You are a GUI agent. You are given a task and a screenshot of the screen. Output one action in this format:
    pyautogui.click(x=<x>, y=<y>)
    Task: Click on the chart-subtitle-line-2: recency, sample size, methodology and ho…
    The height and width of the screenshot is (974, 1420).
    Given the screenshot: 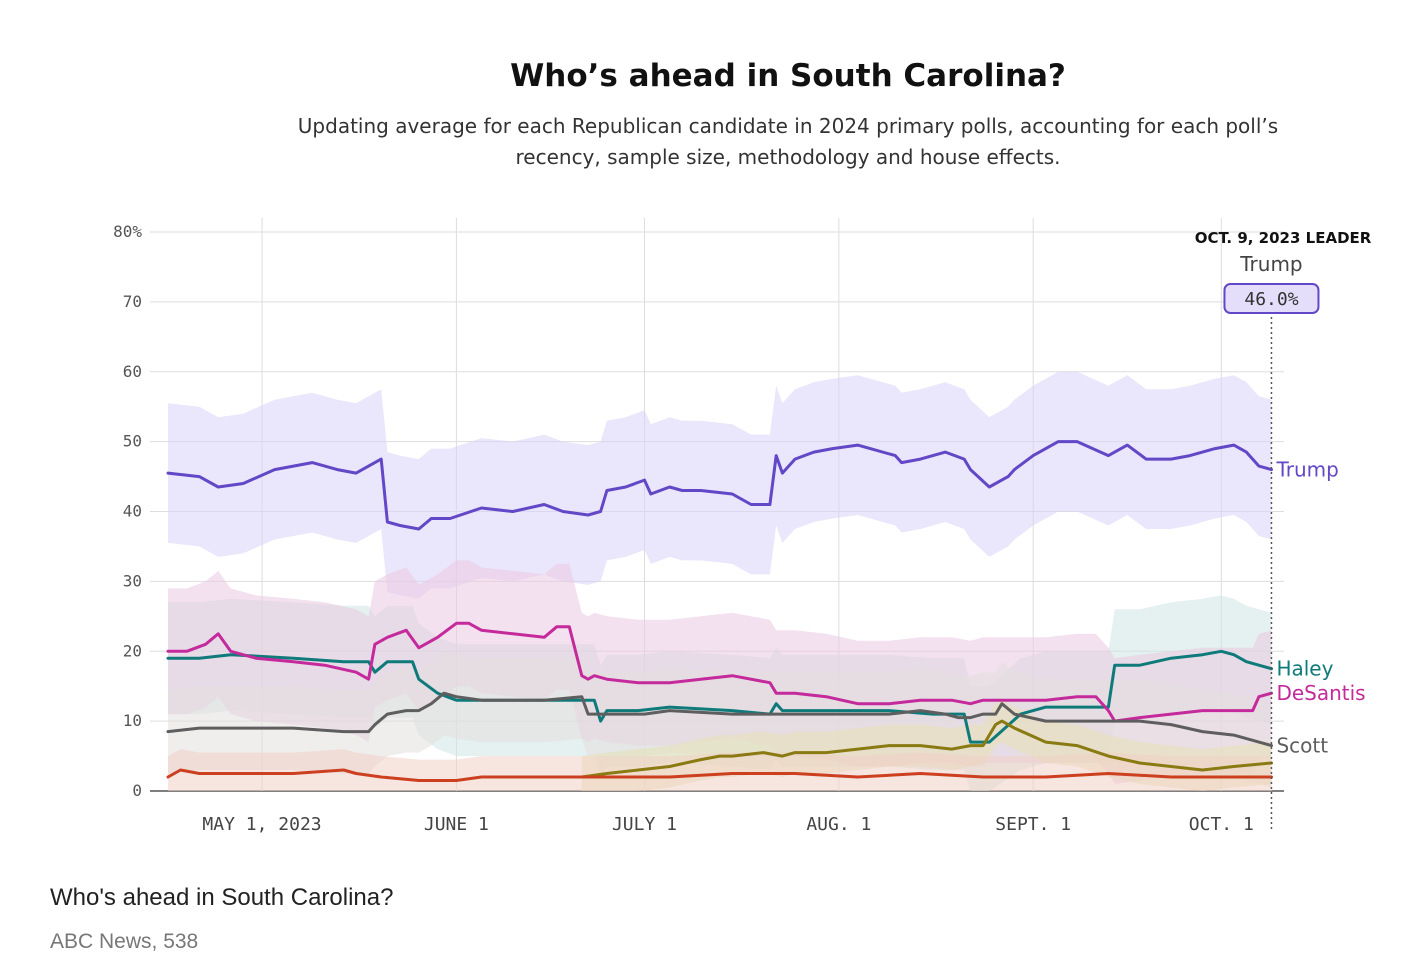 What is the action you would take?
    pyautogui.click(x=788, y=157)
    